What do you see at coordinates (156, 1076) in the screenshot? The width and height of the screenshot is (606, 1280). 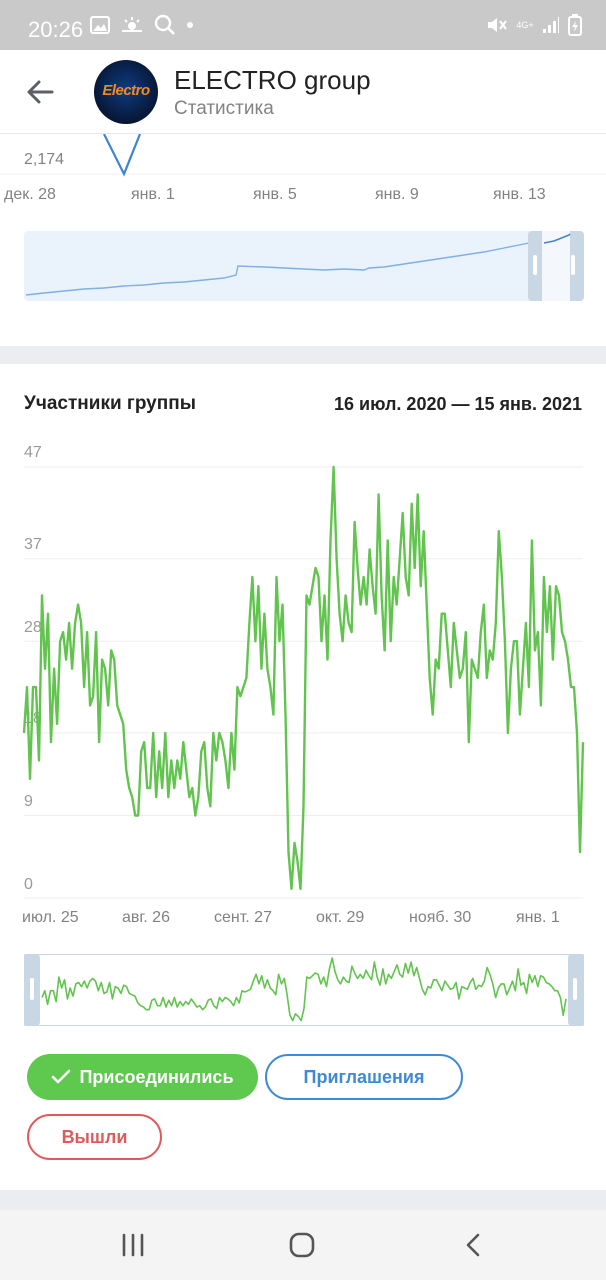 I see `filter-joined-label: Присоединились` at bounding box center [156, 1076].